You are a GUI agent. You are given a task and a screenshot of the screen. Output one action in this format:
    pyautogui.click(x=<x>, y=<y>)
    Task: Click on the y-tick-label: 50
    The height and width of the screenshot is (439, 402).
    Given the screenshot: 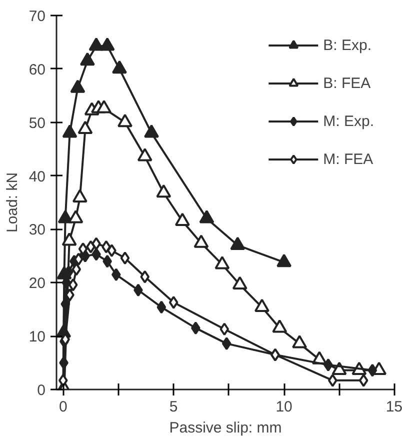 What is the action you would take?
    pyautogui.click(x=37, y=123)
    